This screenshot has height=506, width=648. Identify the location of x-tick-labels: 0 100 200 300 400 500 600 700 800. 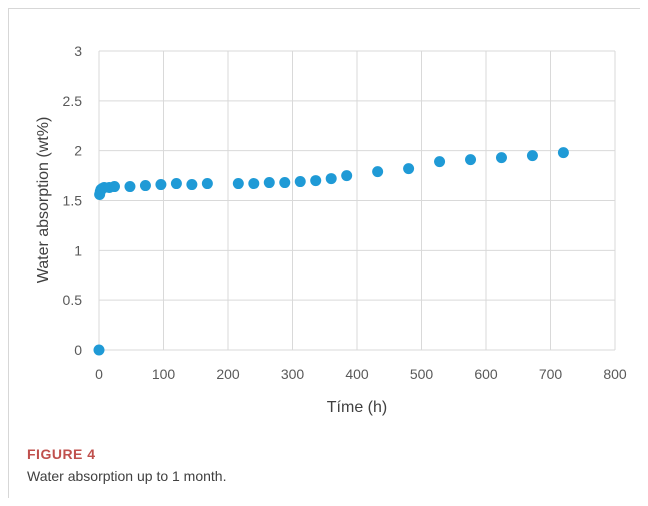
(361, 374).